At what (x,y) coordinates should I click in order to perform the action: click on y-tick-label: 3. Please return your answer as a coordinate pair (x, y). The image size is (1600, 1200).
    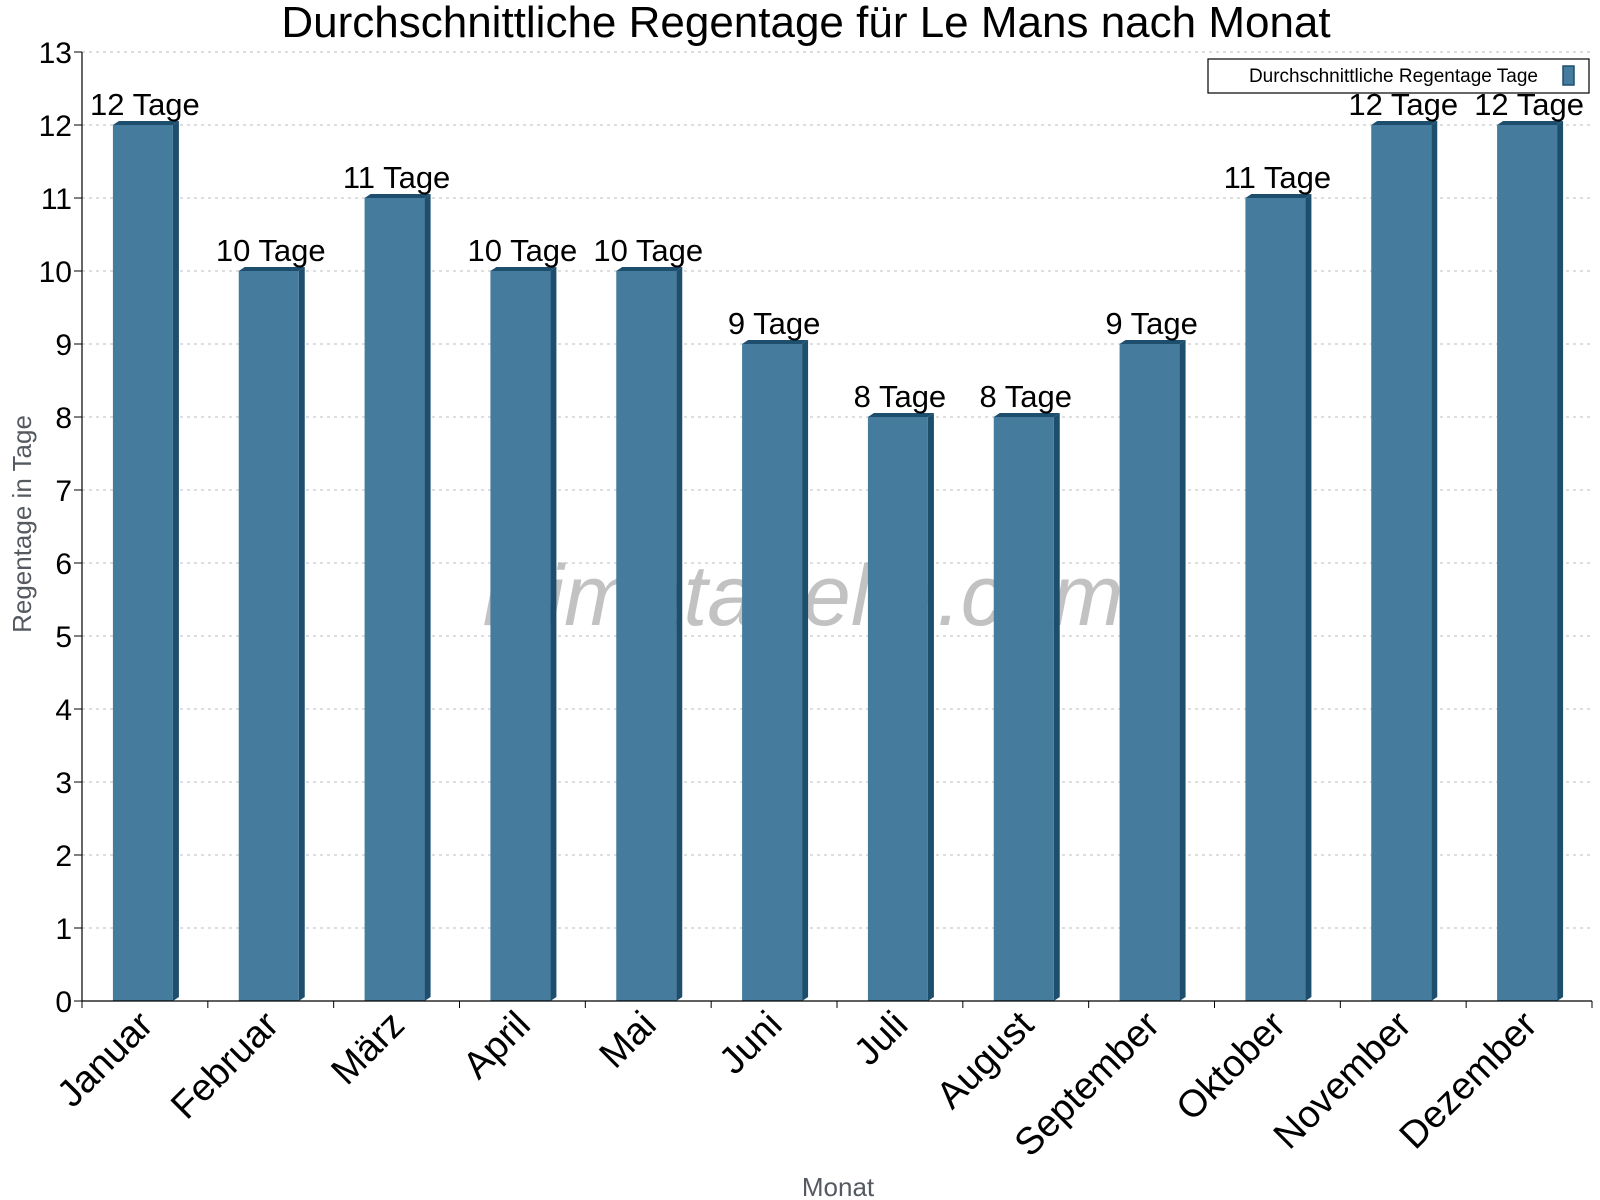
    Looking at the image, I should click on (63, 783).